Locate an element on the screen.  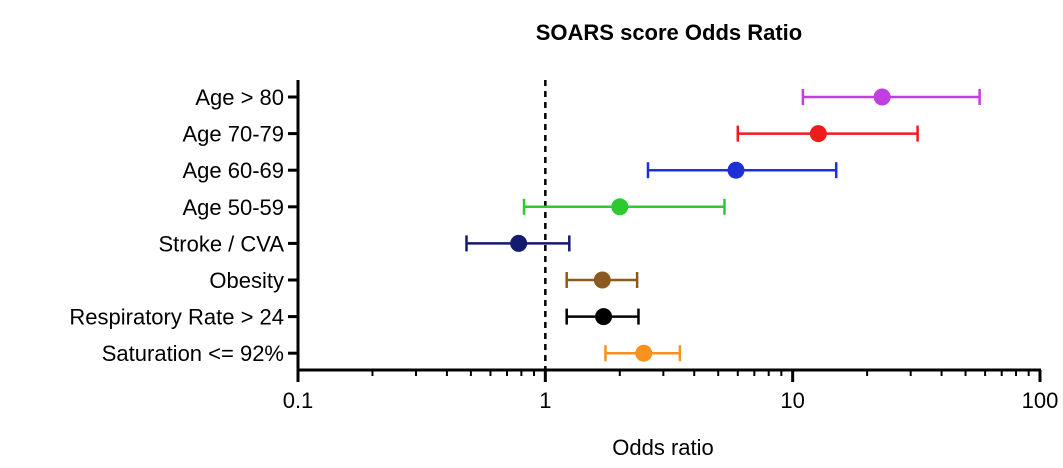
category-label: Saturation <= 92% is located at coordinates (193, 353).